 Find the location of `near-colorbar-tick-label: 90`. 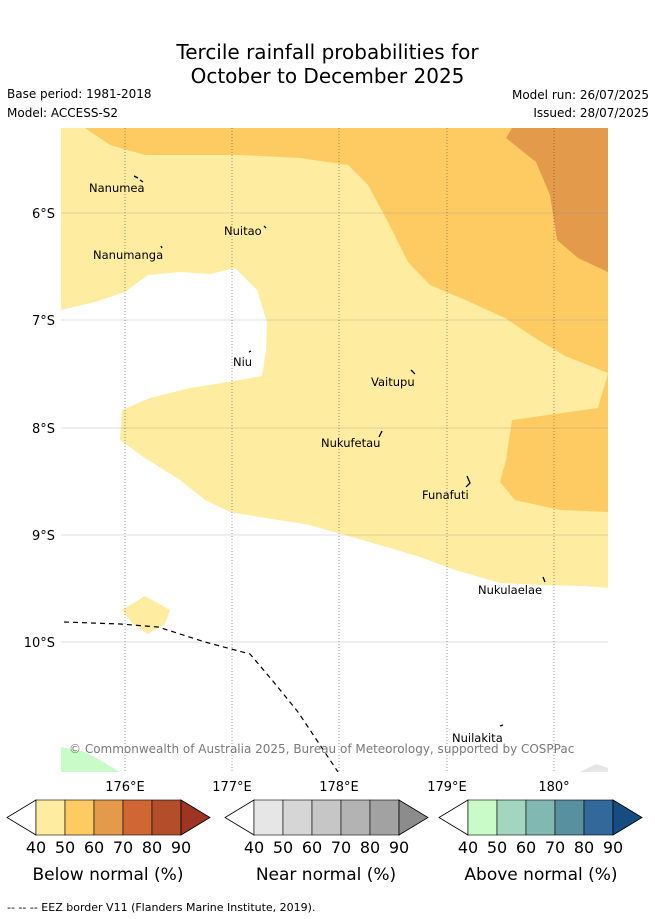

near-colorbar-tick-label: 90 is located at coordinates (399, 847).